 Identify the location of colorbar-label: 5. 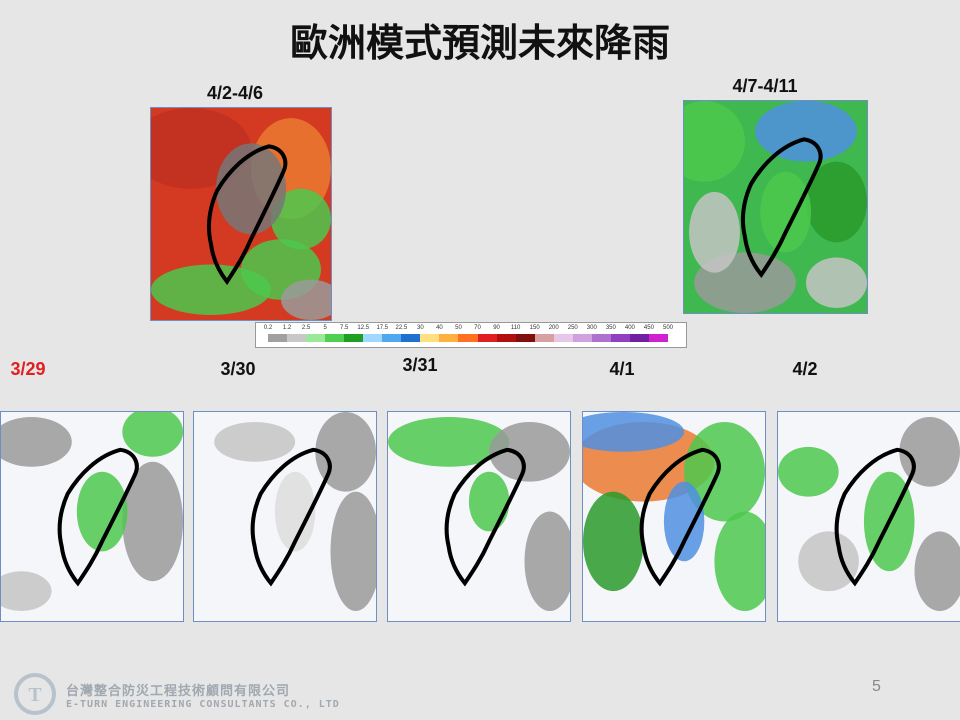
(325, 328).